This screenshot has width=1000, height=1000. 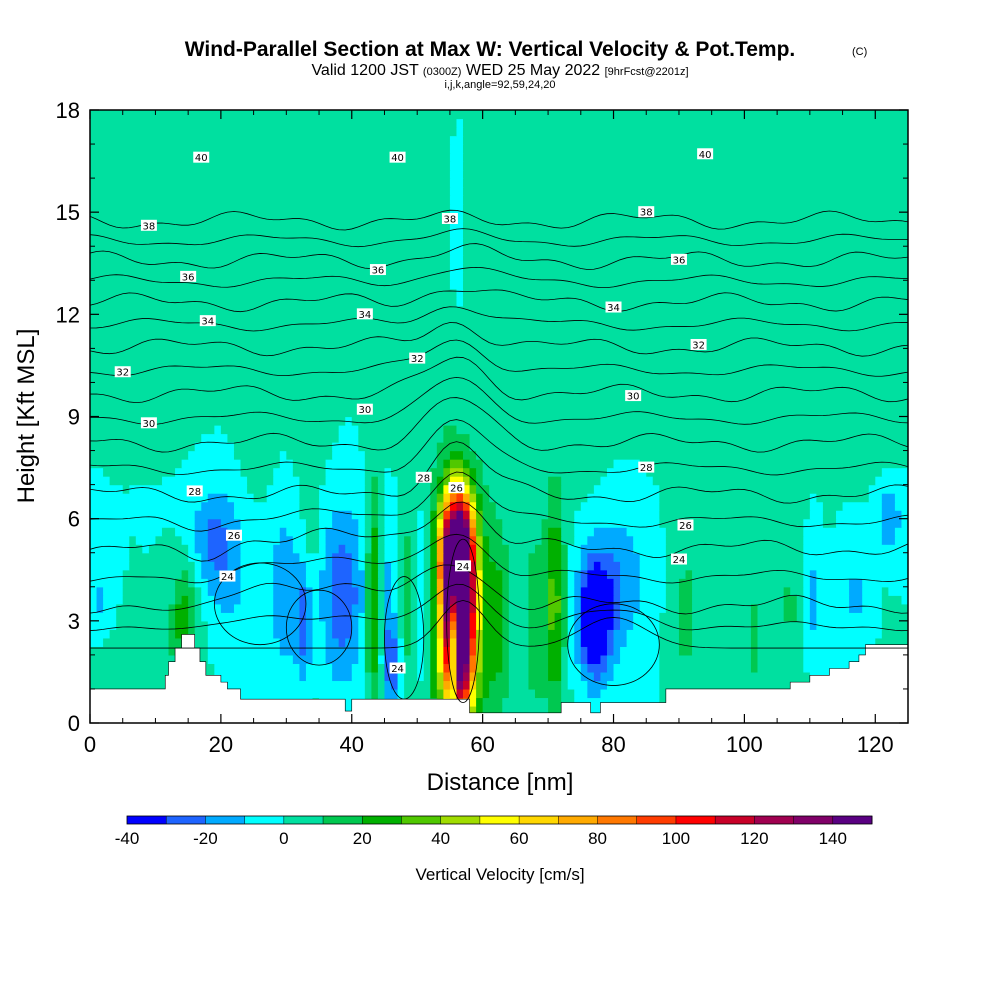 What do you see at coordinates (500, 782) in the screenshot?
I see `x-axis-label: Distance [nm]` at bounding box center [500, 782].